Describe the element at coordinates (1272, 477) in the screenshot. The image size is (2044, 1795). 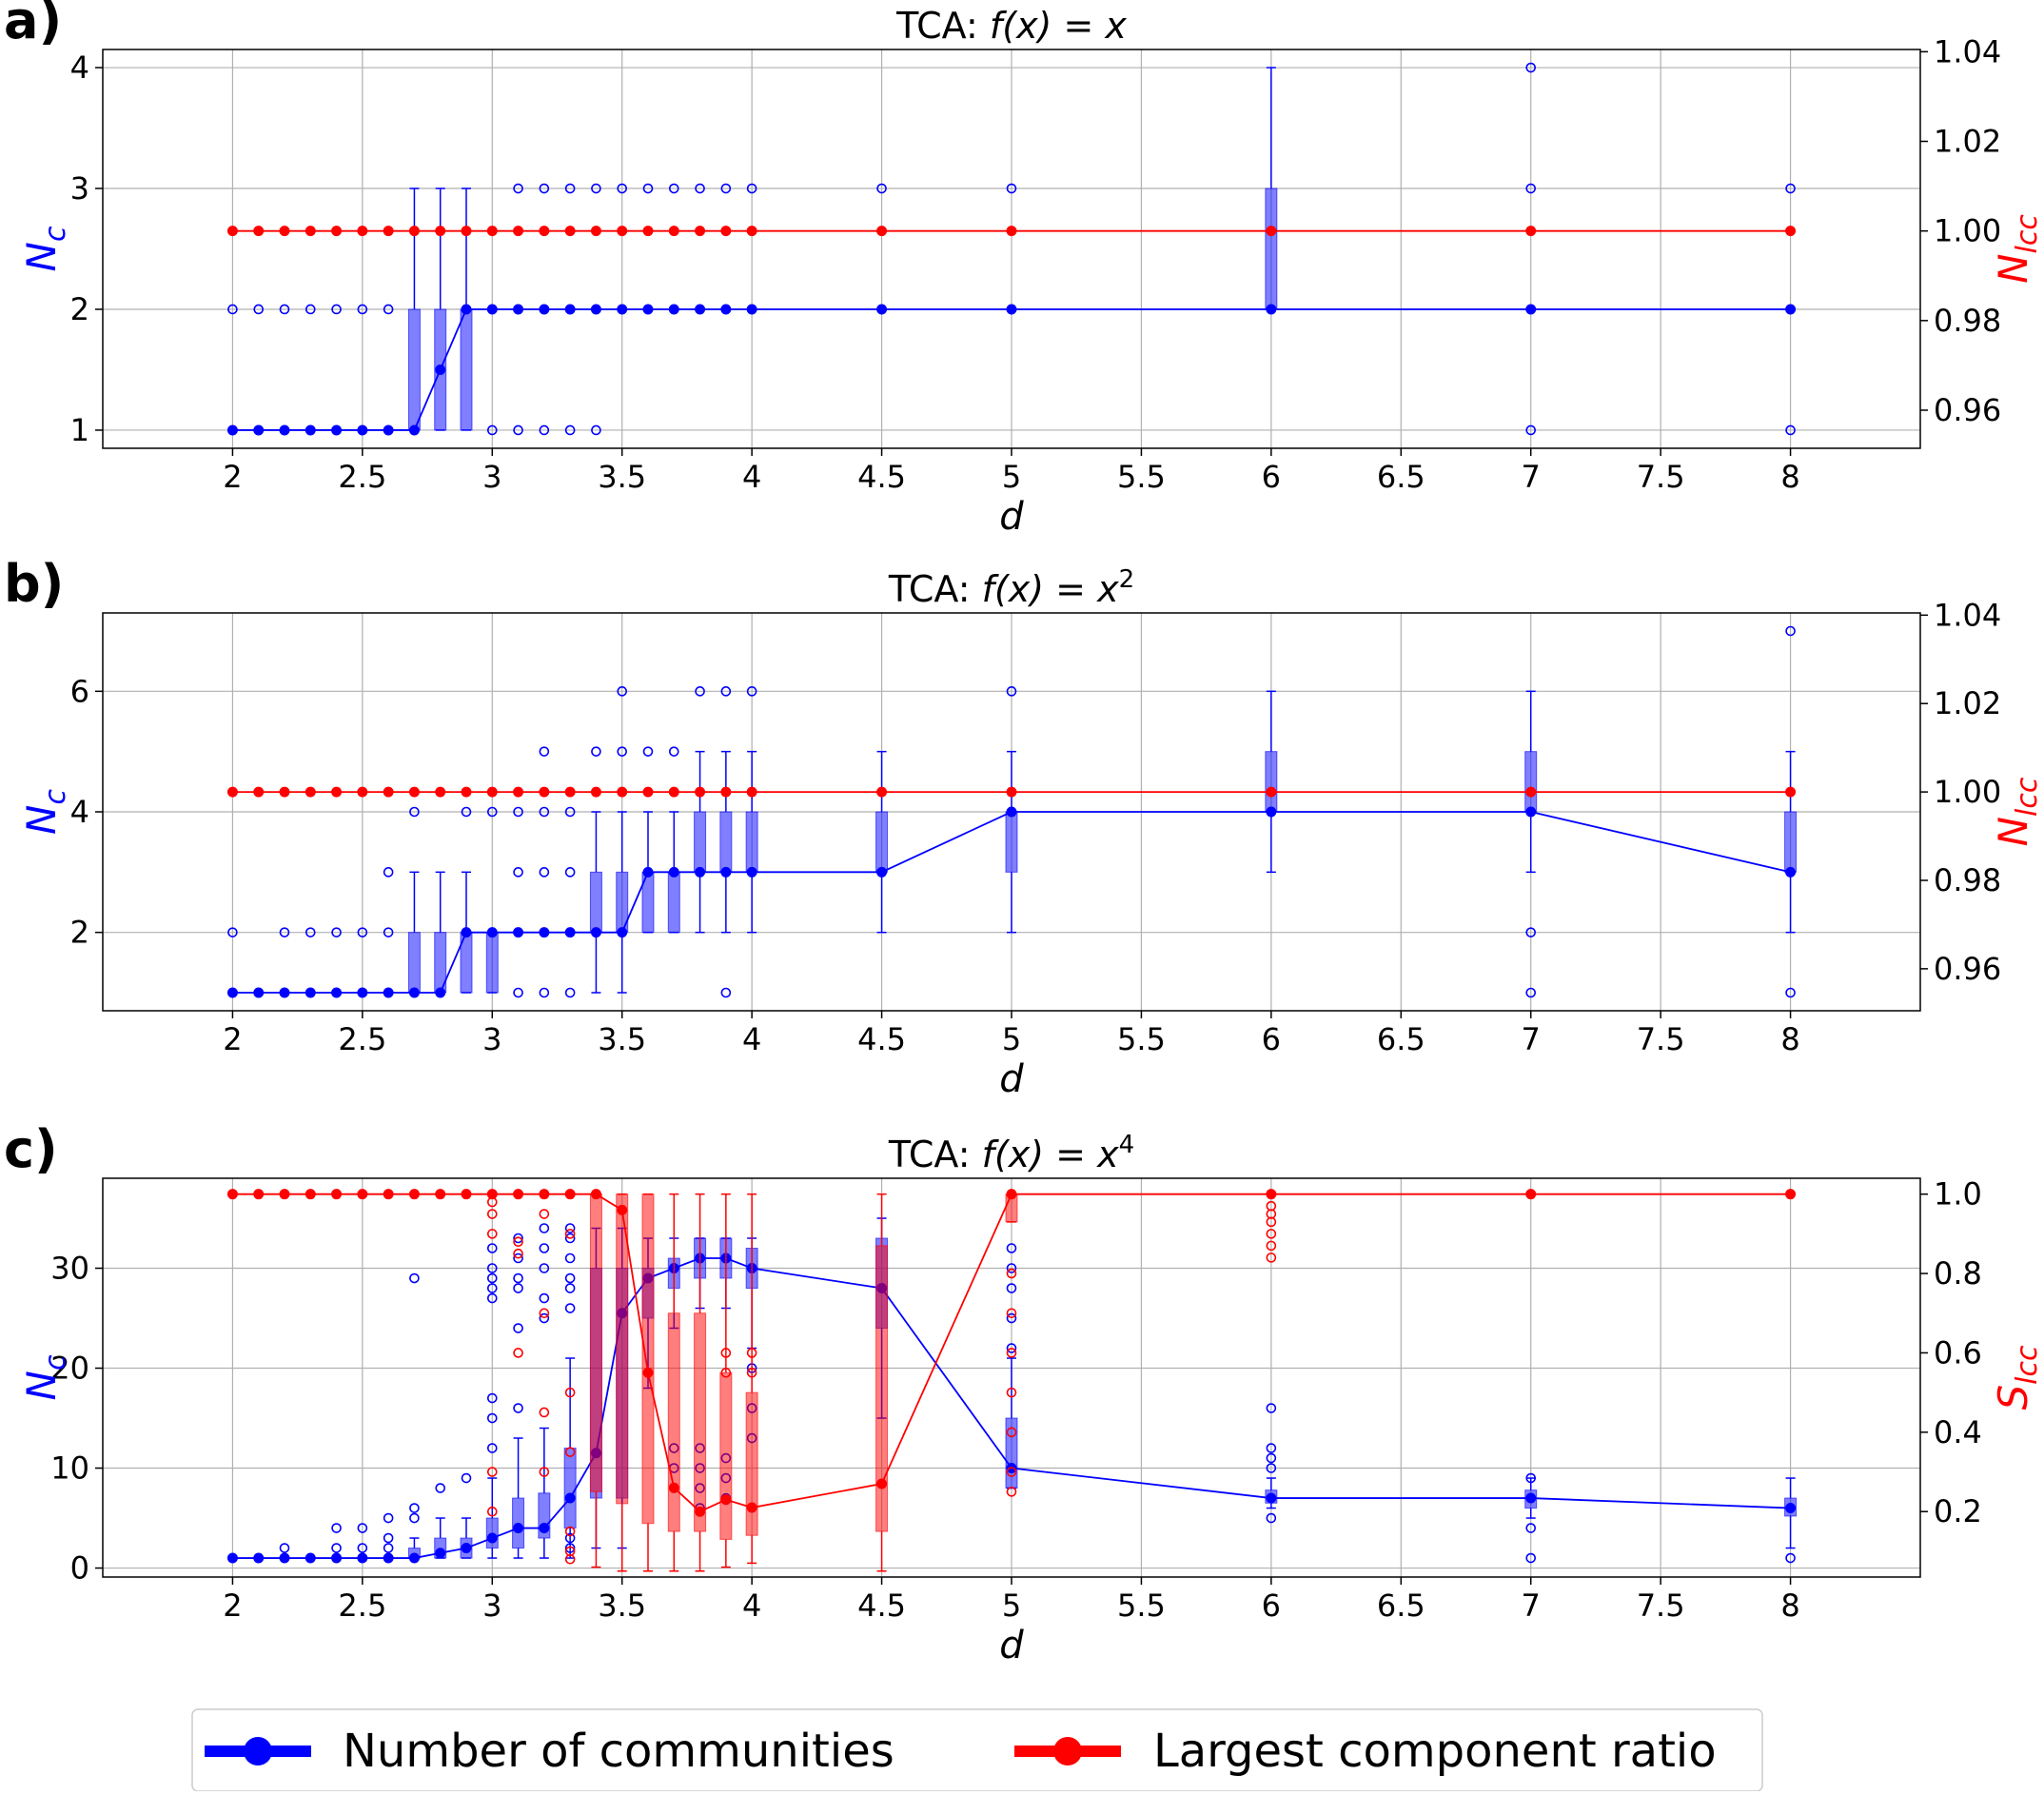
I see `x-tick-label: 6` at that location.